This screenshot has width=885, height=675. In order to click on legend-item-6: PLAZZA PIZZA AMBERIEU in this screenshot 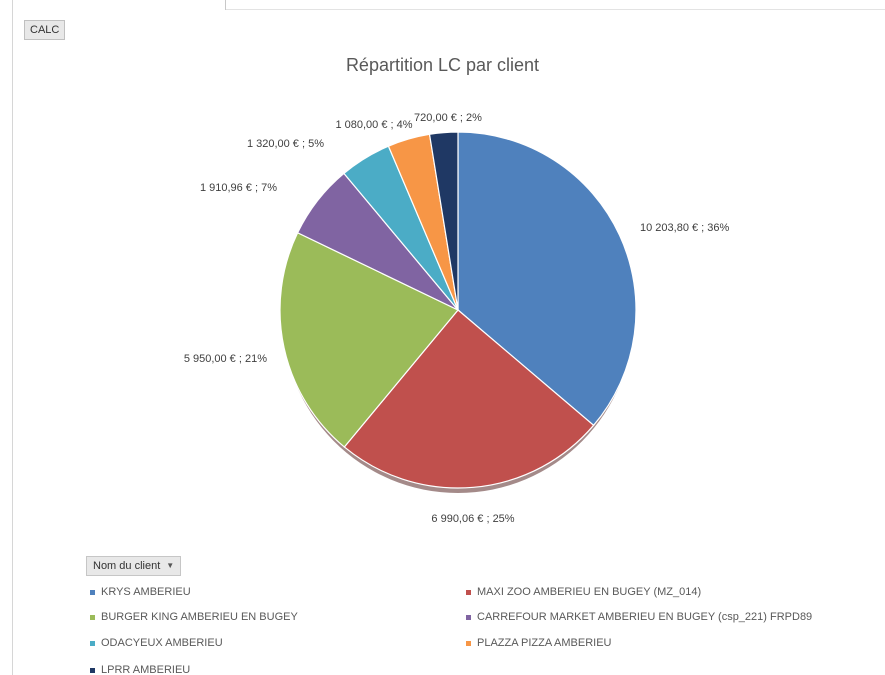, I will do `click(538, 643)`.